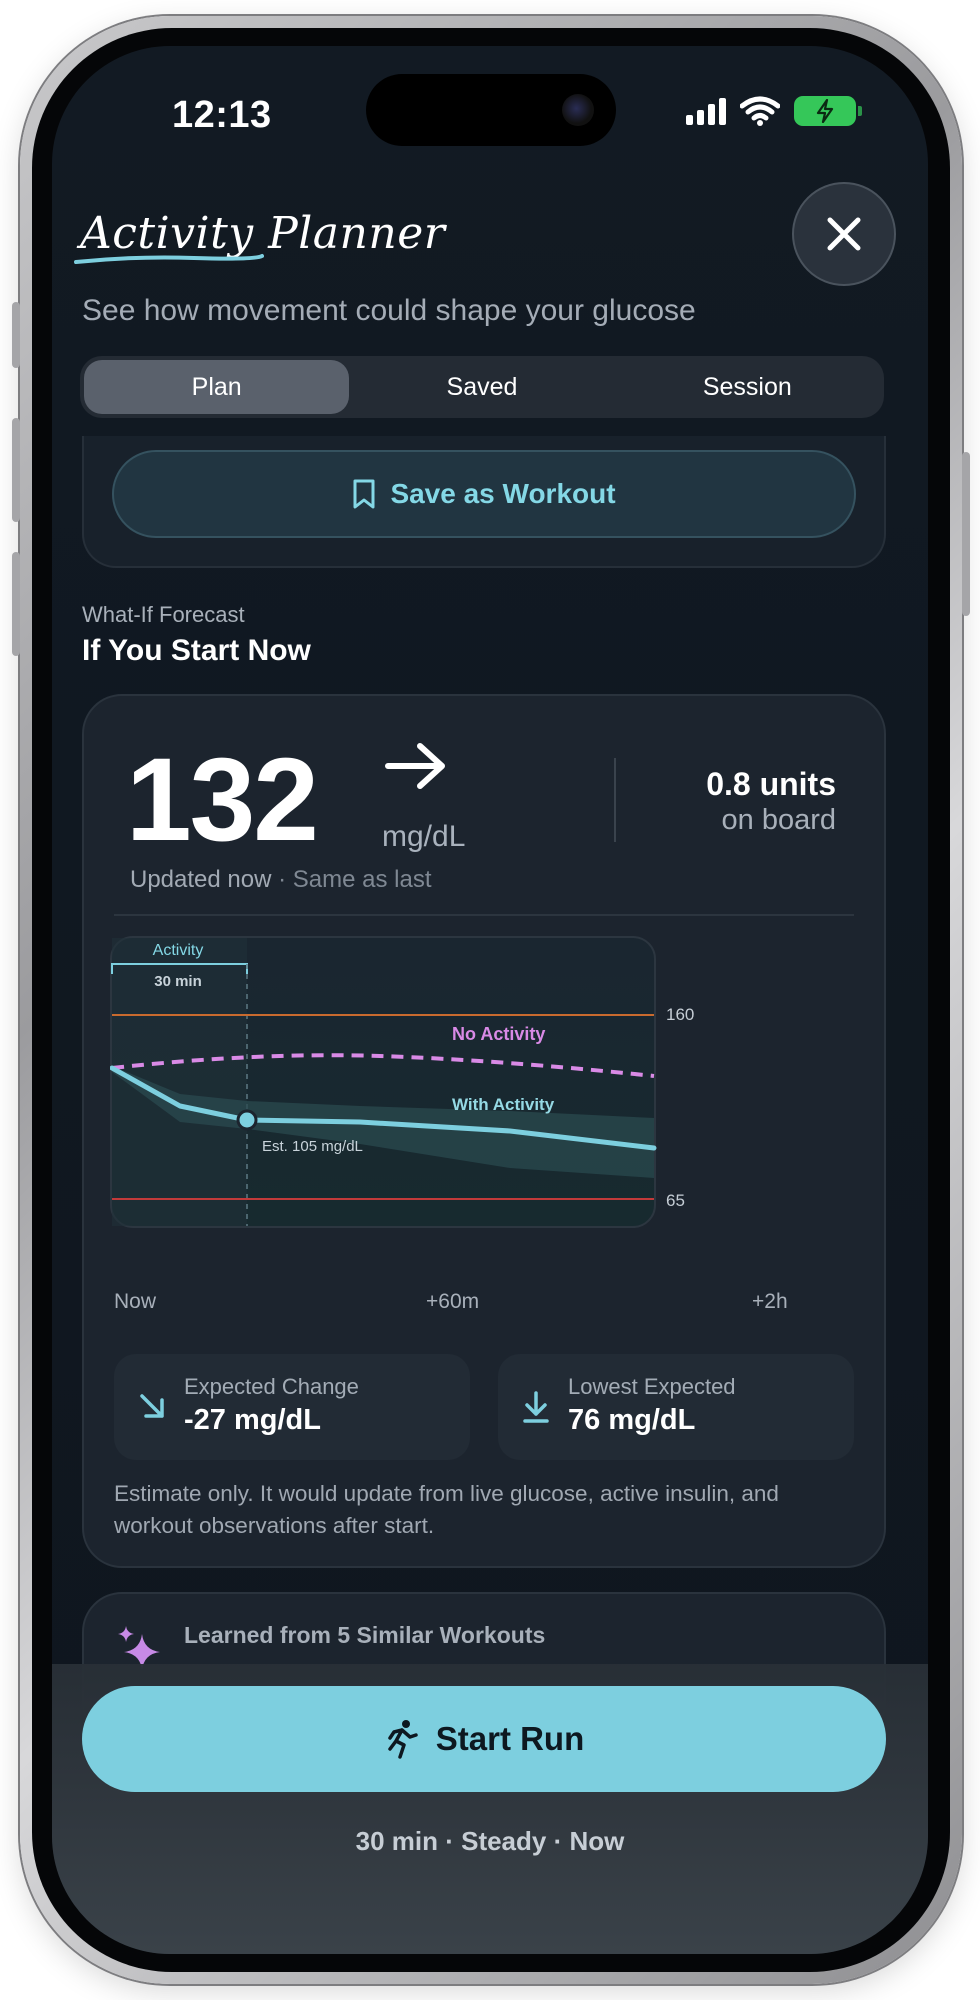  I want to click on estimate-label: Est. 105 mg/dL, so click(312, 1146).